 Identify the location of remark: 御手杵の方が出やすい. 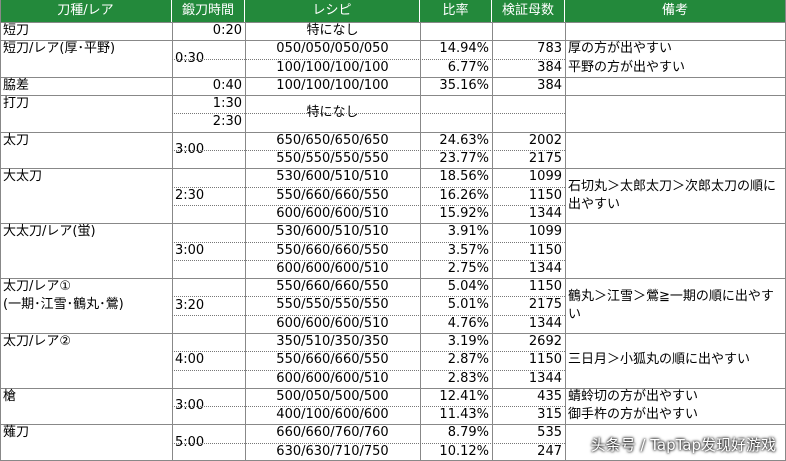
(633, 415).